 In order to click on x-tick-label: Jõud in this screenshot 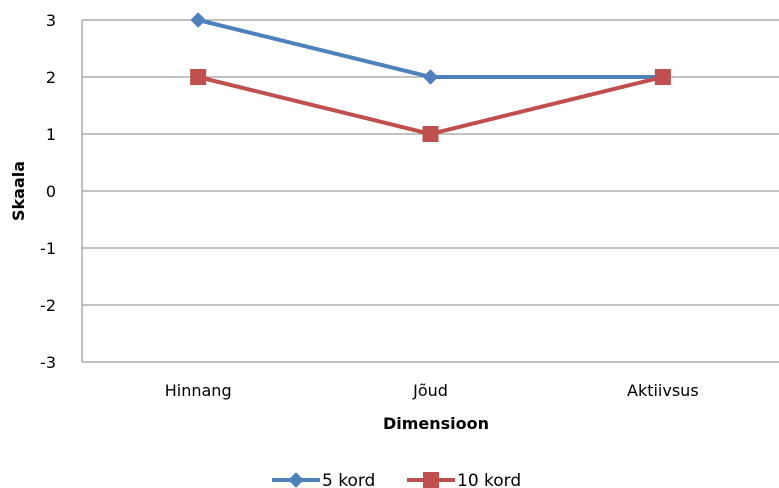, I will do `click(430, 390)`.